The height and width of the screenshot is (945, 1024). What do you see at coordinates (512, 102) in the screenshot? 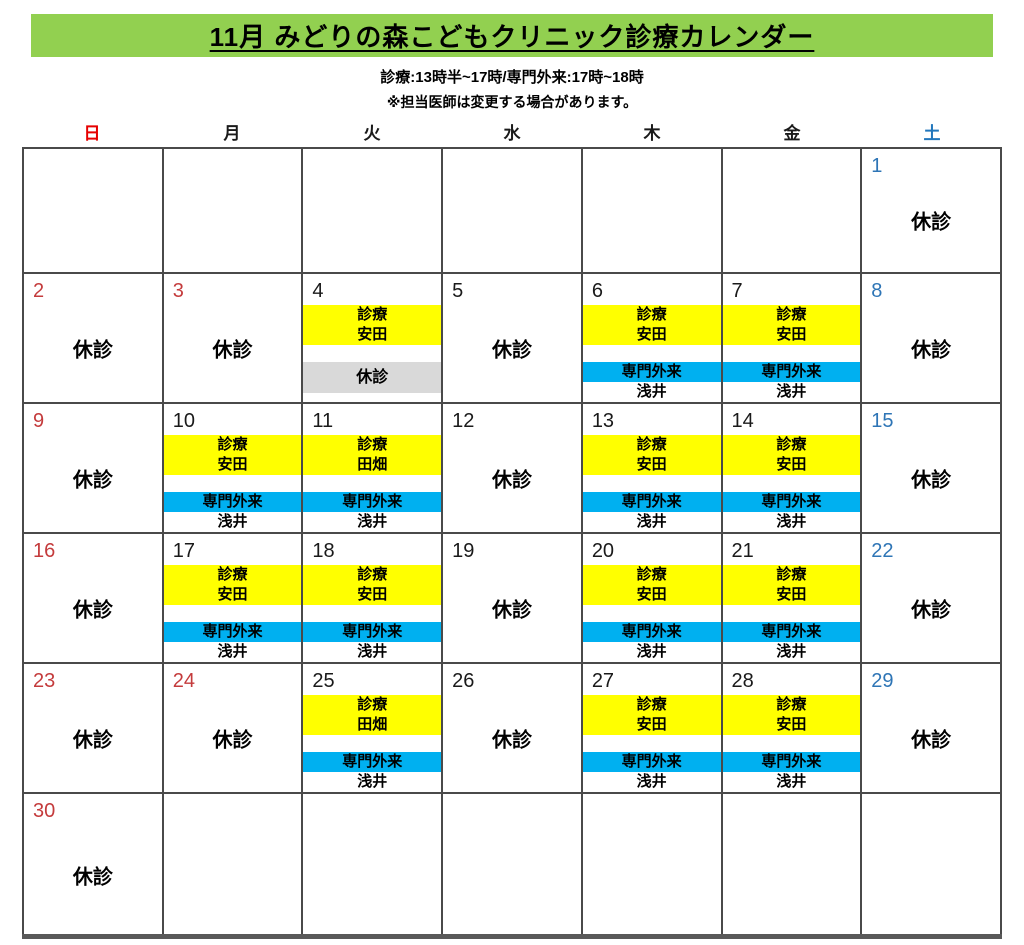
I see `doctor-change-note: ※担当医師は変更する場合があります。` at bounding box center [512, 102].